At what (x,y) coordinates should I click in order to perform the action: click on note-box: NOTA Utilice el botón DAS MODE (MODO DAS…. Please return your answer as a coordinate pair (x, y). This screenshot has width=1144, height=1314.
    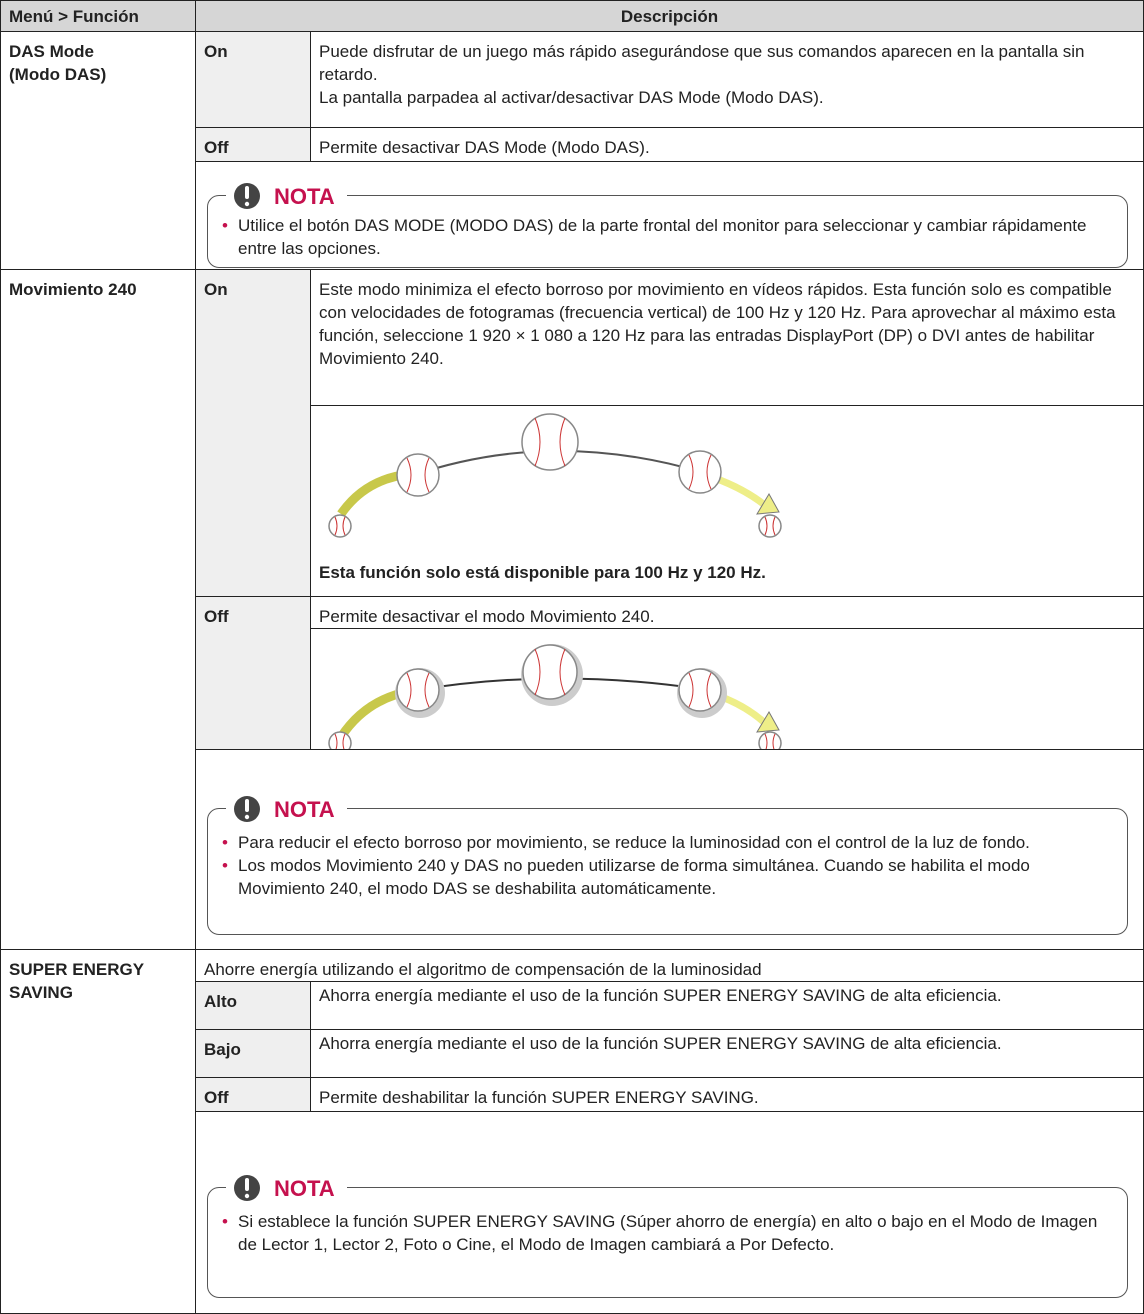
    Looking at the image, I should click on (667, 223).